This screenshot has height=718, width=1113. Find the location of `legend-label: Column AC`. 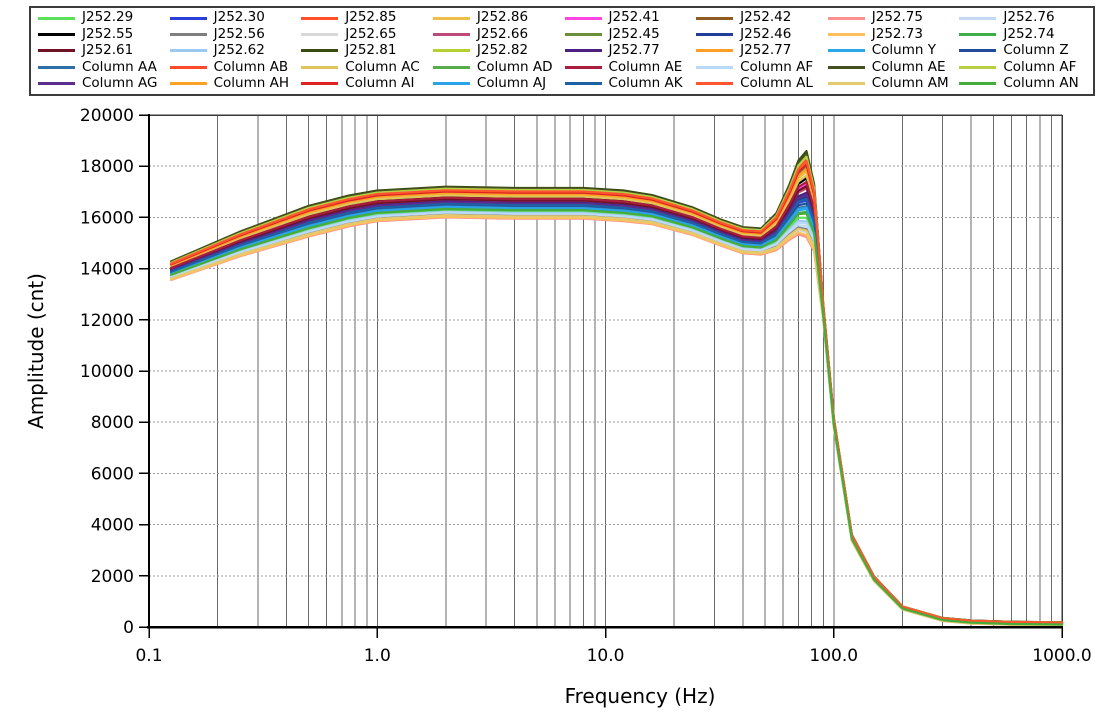

legend-label: Column AC is located at coordinates (382, 67).